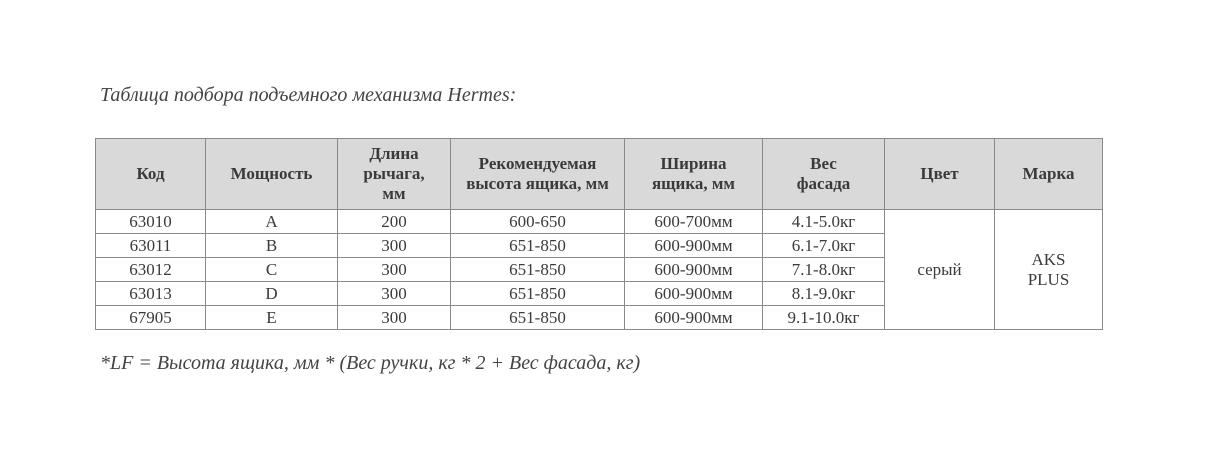 The height and width of the screenshot is (469, 1206). Describe the element at coordinates (271, 269) in the screenshot. I see `cell-power: C` at that location.